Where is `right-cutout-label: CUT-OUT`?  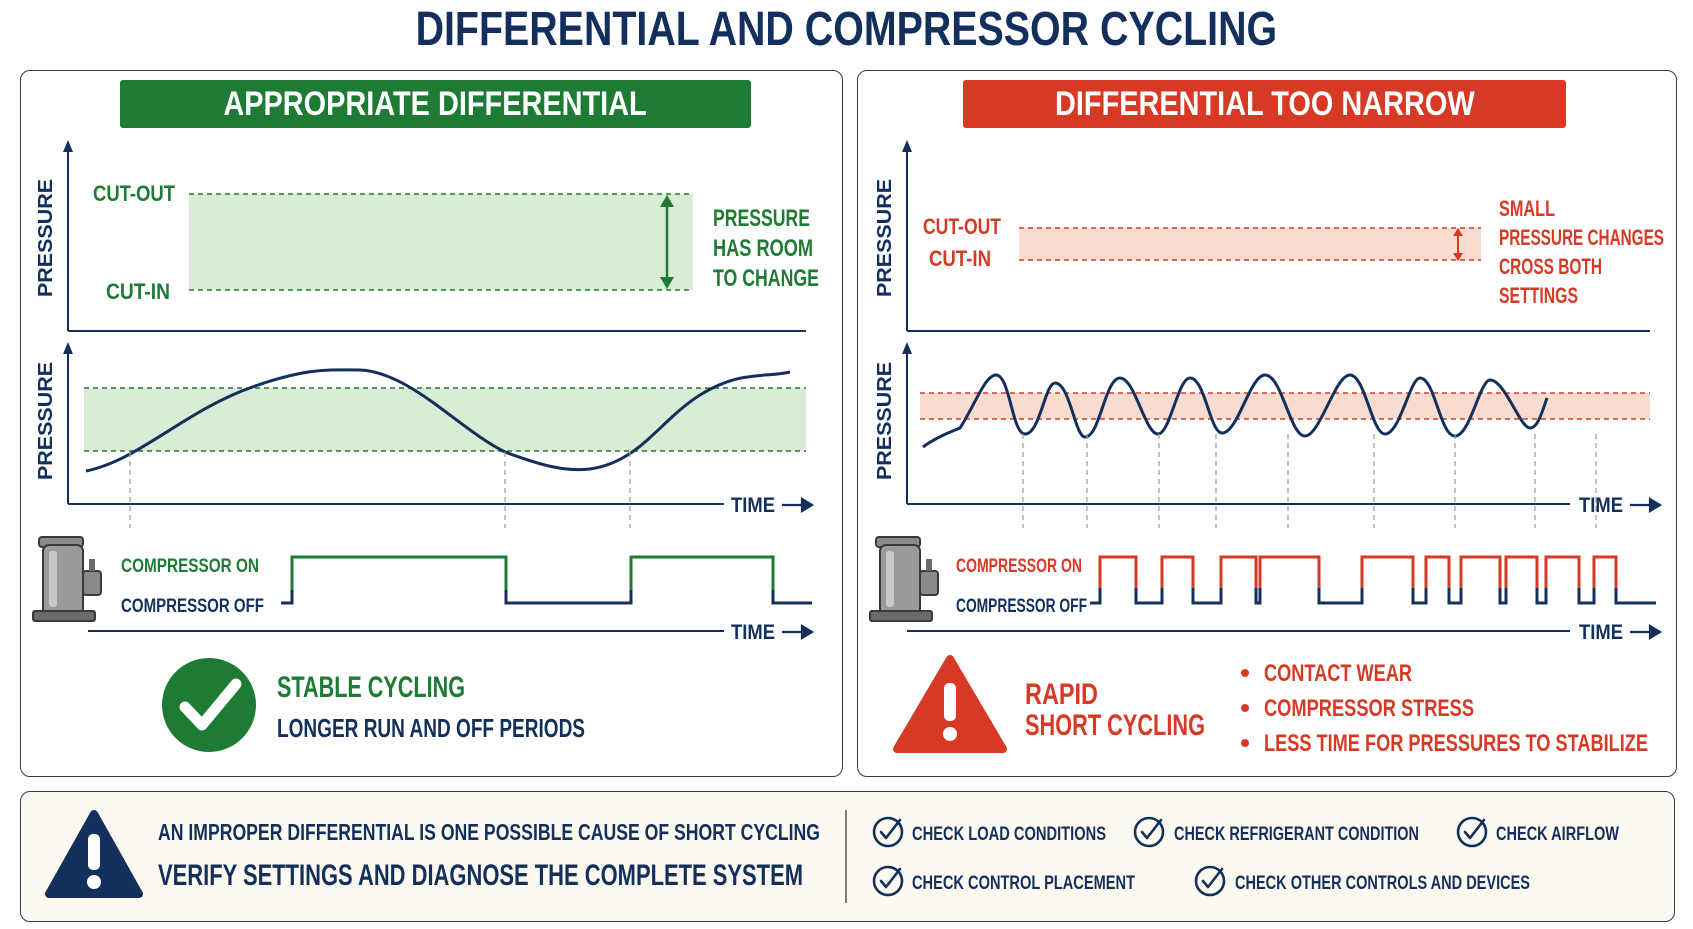
right-cutout-label: CUT-OUT is located at coordinates (962, 226).